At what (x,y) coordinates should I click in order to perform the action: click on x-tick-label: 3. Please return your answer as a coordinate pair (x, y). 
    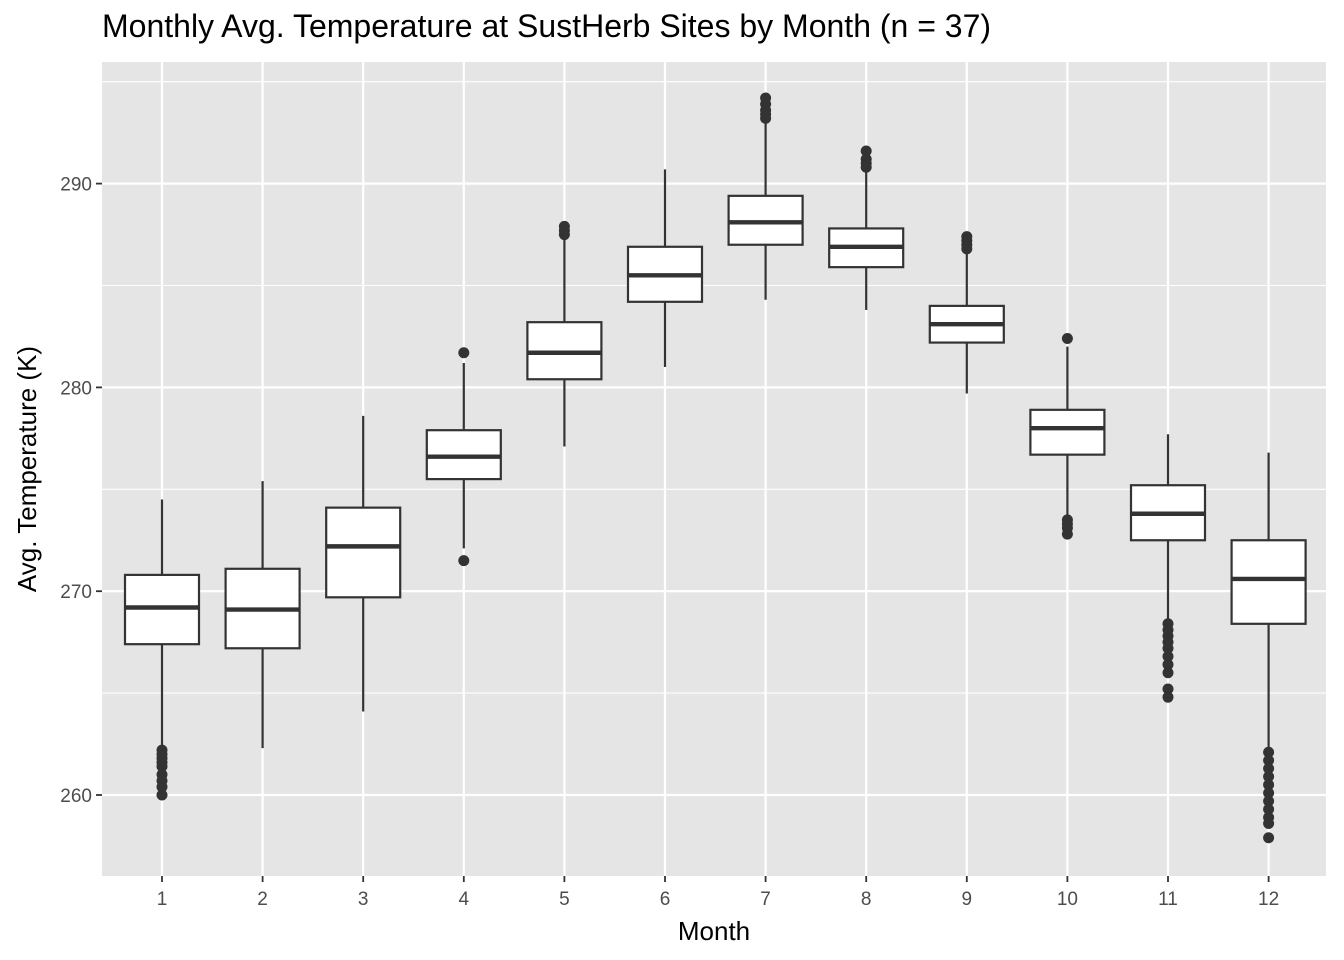
    Looking at the image, I should click on (363, 899).